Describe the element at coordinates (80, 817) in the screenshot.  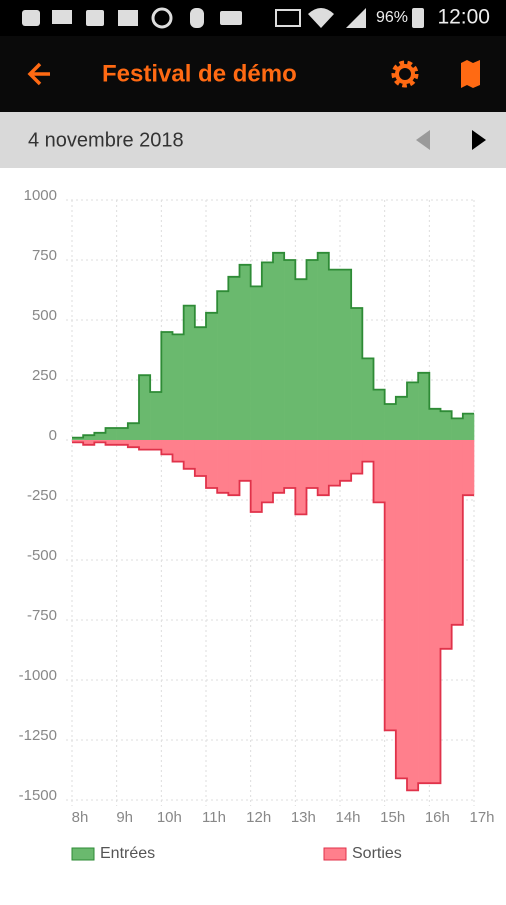
I see `x-tick-label: 8h` at that location.